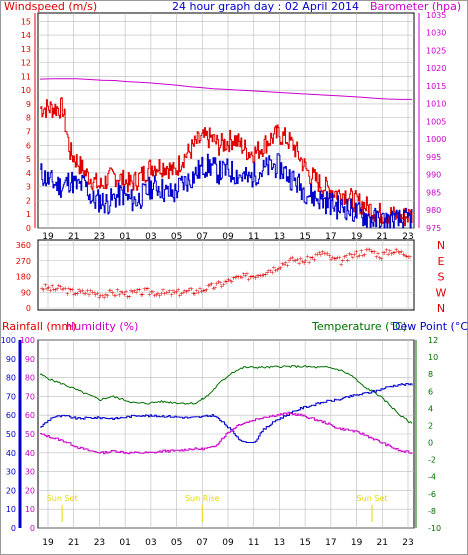  I want to click on windspeed-tick-label: 1, so click(28, 214).